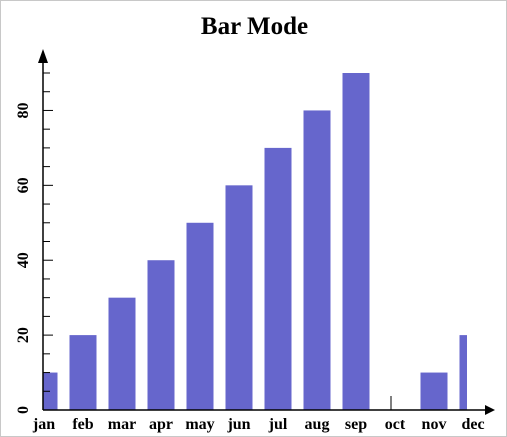 The width and height of the screenshot is (507, 437). What do you see at coordinates (472, 424) in the screenshot?
I see `x-tick-label-dec: dec` at bounding box center [472, 424].